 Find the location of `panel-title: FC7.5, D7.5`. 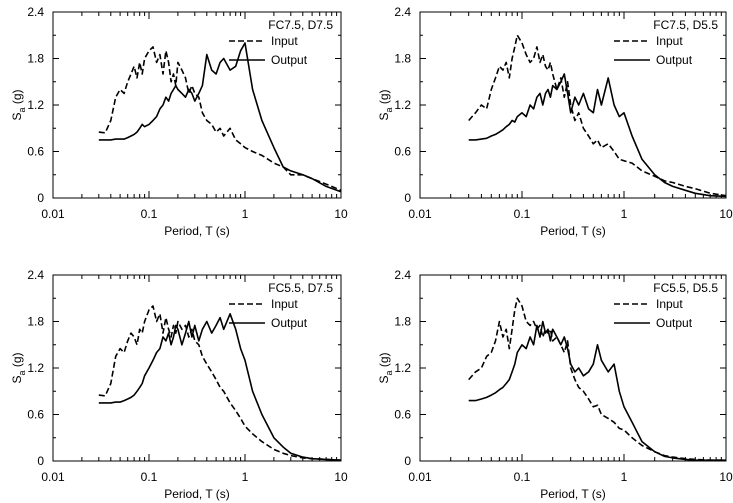

panel-title: FC7.5, D7.5 is located at coordinates (300, 25).